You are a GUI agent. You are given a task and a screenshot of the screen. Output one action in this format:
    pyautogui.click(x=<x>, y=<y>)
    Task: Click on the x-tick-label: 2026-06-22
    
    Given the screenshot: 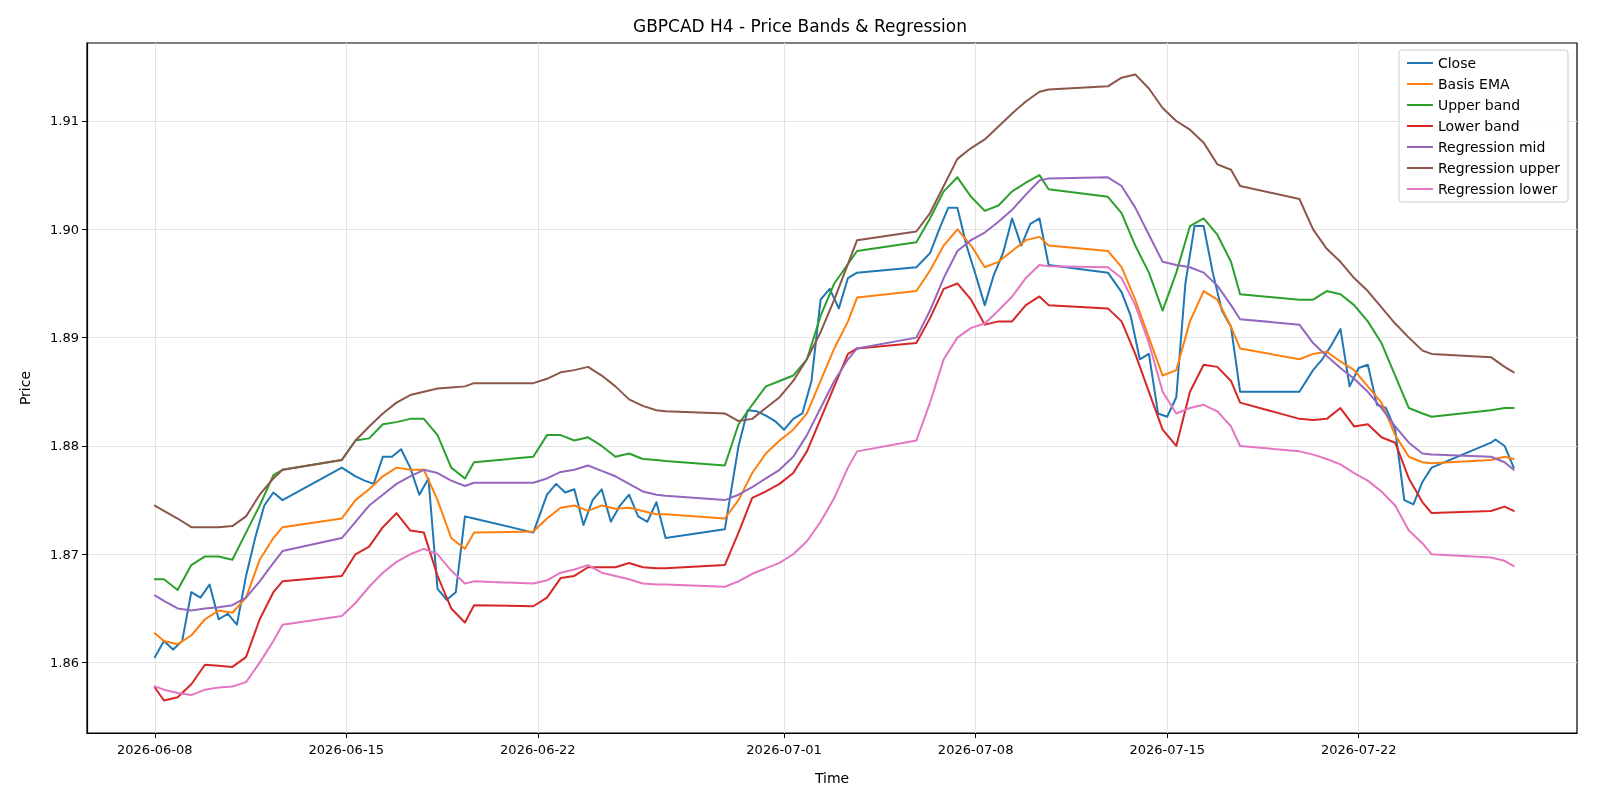 What is the action you would take?
    pyautogui.click(x=538, y=749)
    